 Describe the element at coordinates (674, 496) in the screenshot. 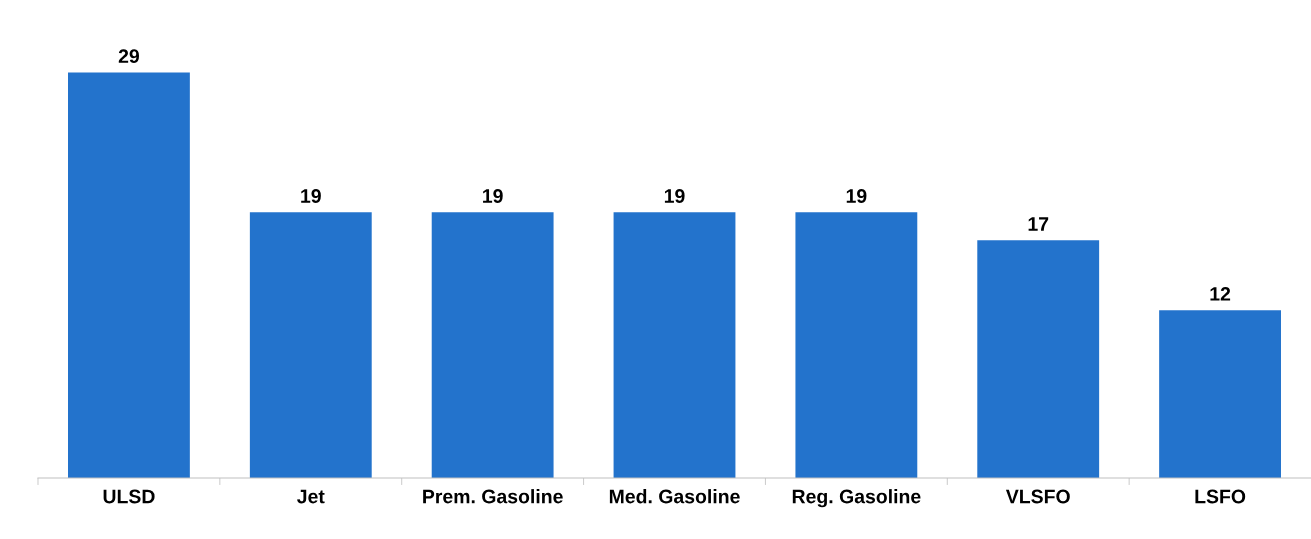

I see `x-tick-label: Med. Gasoline` at that location.